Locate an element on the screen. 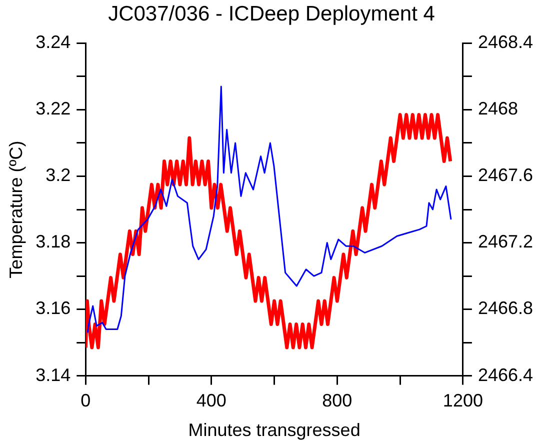 The width and height of the screenshot is (543, 446). y2-tick-label: 2467.6 is located at coordinates (506, 175).